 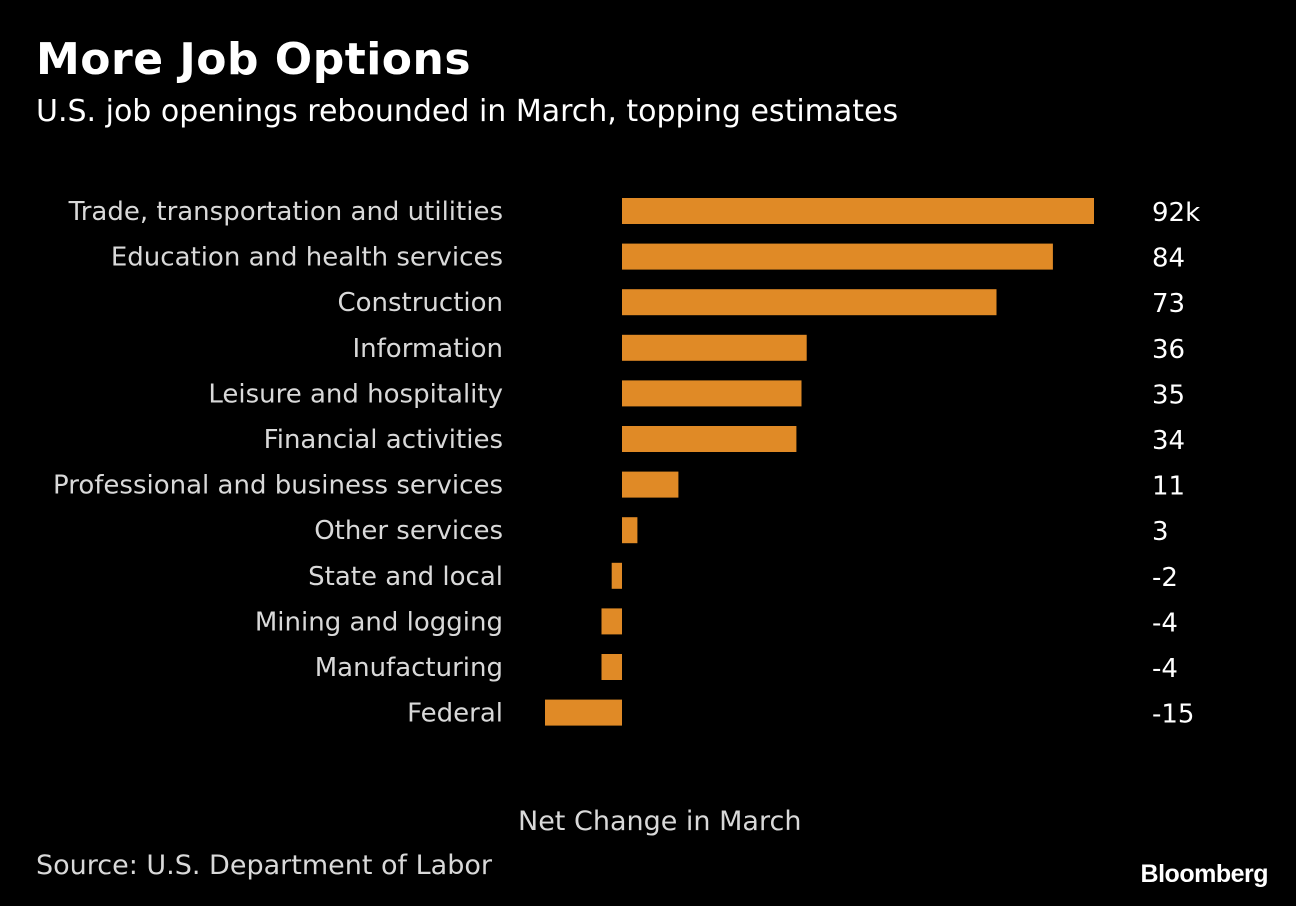 I want to click on value-label-leisure-and-hospitality: 35, so click(x=1168, y=395).